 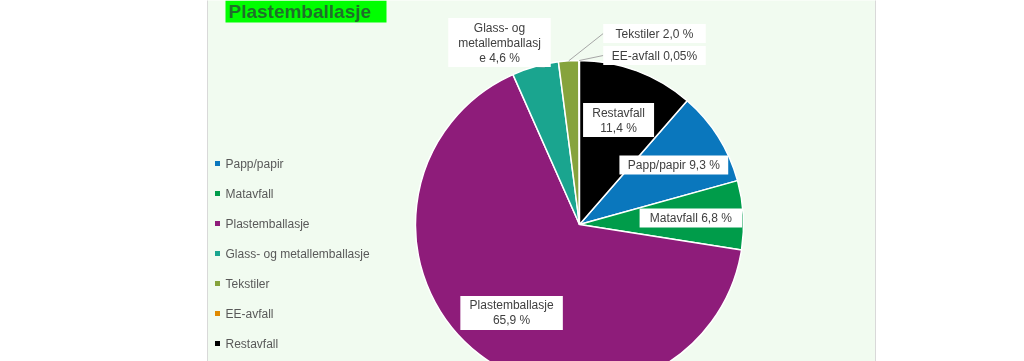 I want to click on data-label: Restavfall 11,4 %, so click(x=618, y=120).